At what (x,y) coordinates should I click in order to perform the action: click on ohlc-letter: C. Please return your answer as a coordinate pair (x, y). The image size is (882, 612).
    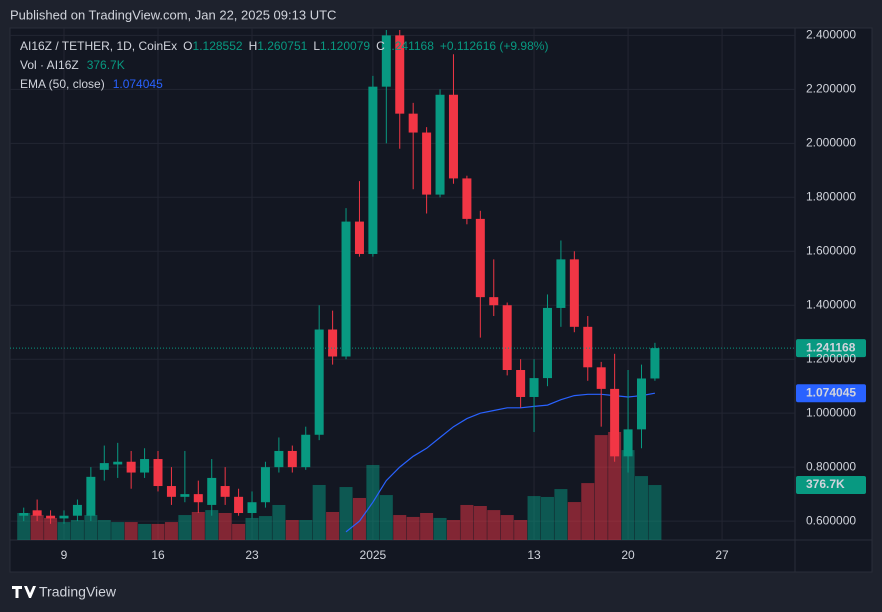
    Looking at the image, I should click on (380, 46).